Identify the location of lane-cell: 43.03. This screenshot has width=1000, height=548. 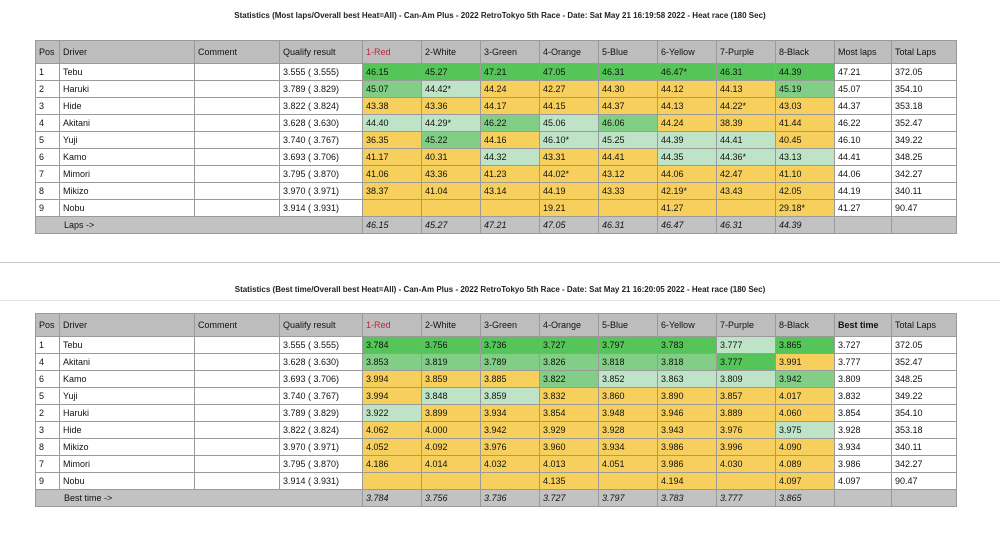
(805, 106).